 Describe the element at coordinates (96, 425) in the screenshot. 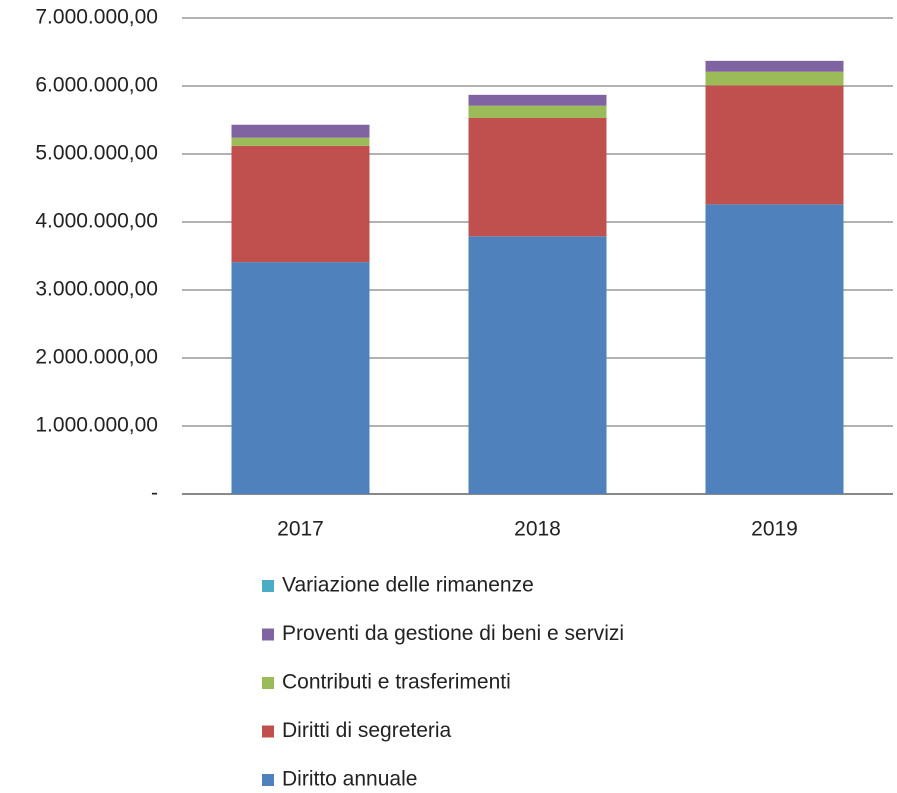

I see `y-tick-label: 1.000.000,00` at that location.